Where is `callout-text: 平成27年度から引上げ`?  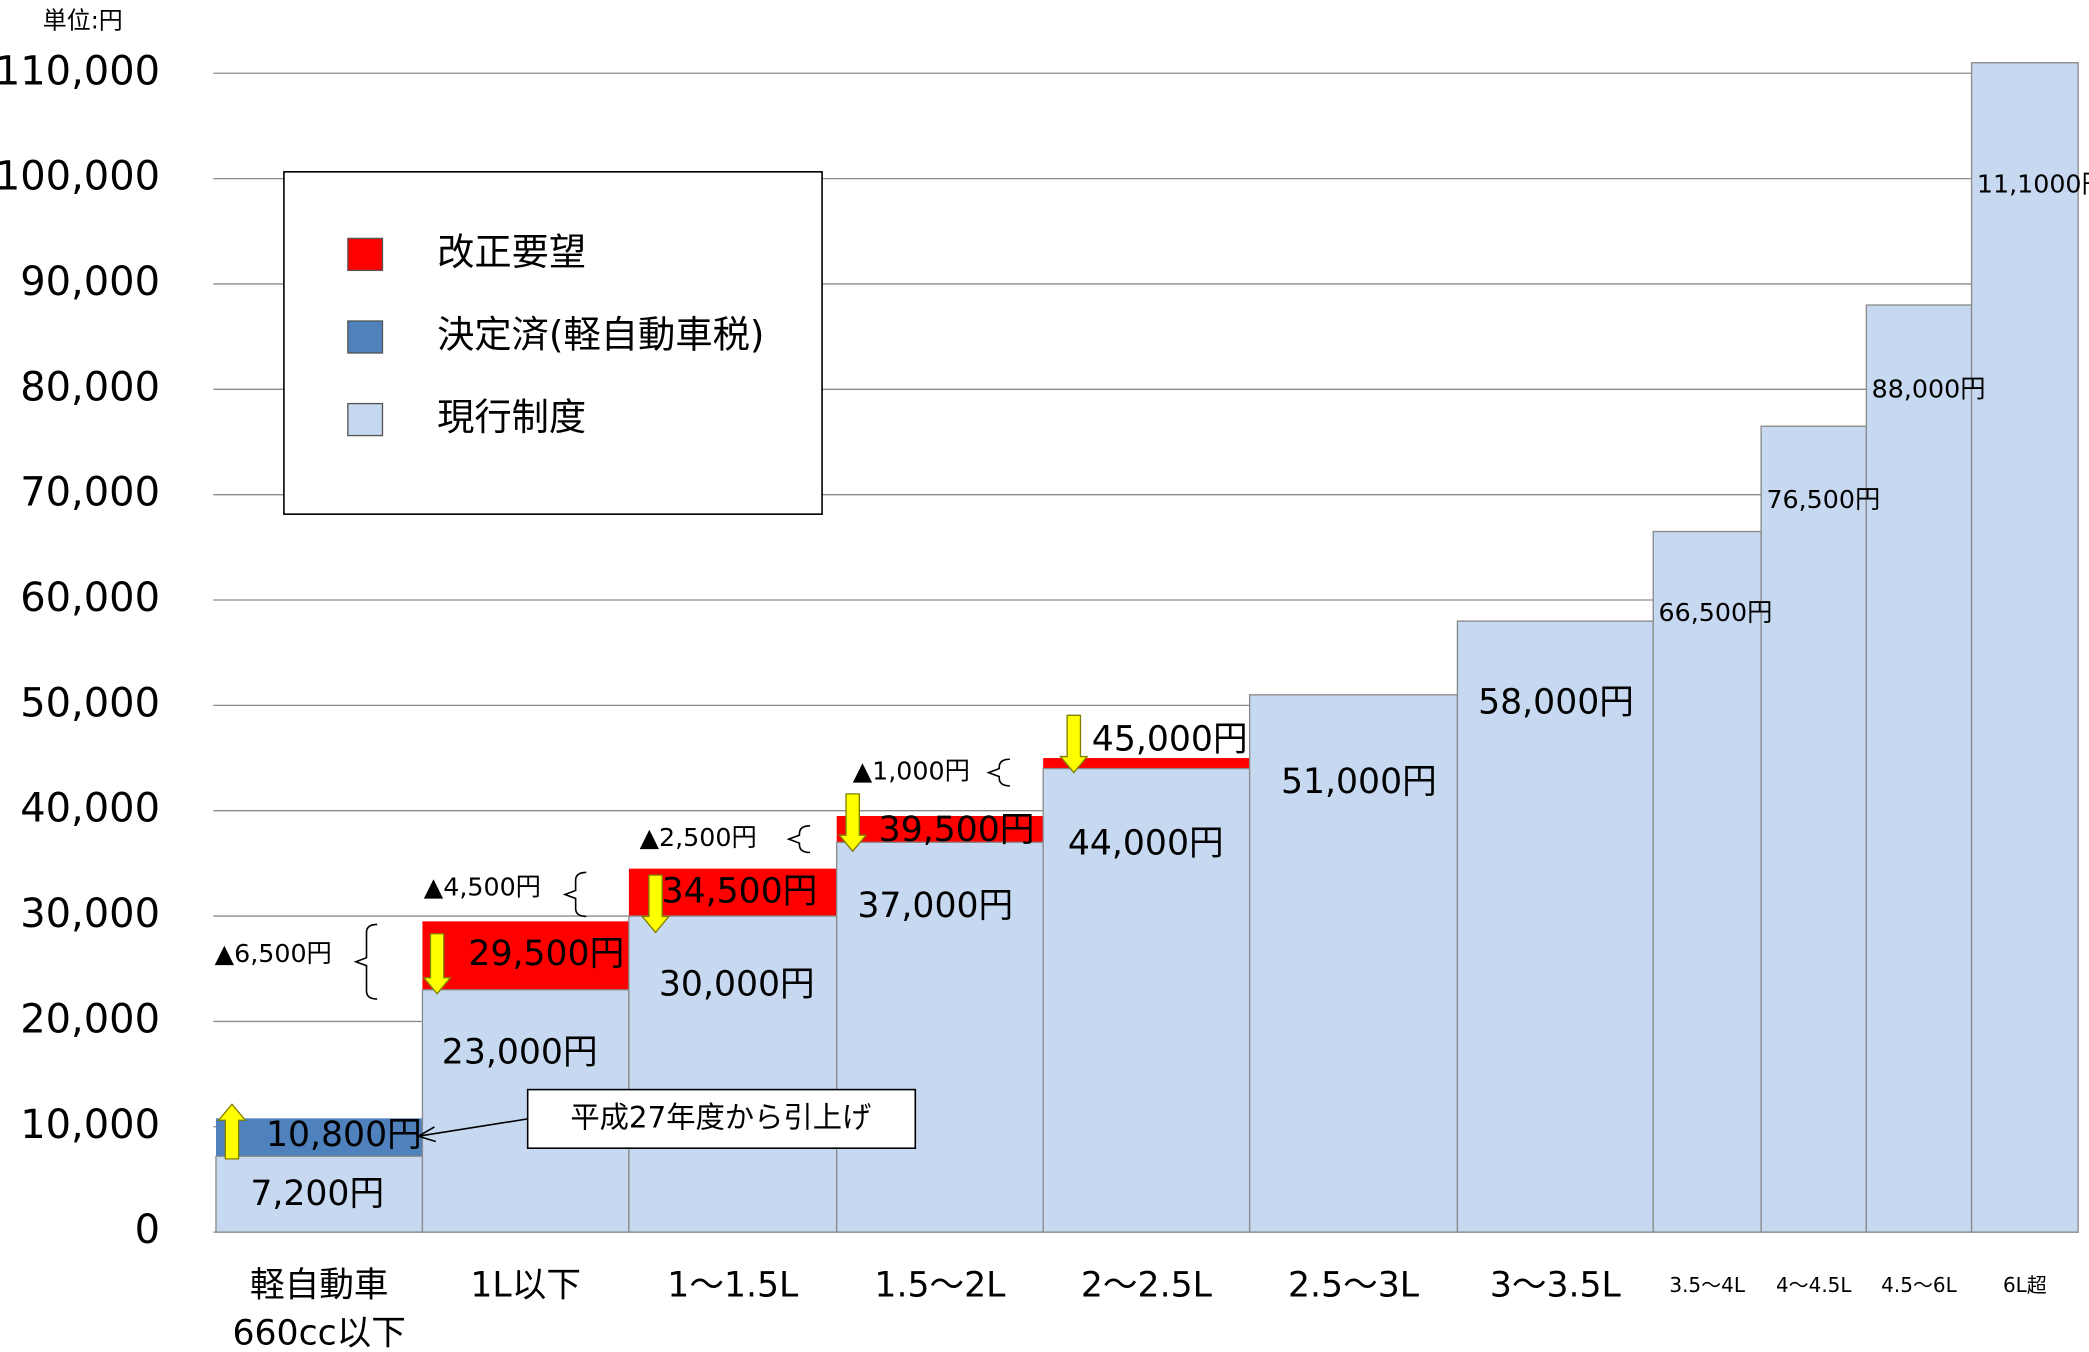
callout-text: 平成27年度から引上げ is located at coordinates (720, 1117).